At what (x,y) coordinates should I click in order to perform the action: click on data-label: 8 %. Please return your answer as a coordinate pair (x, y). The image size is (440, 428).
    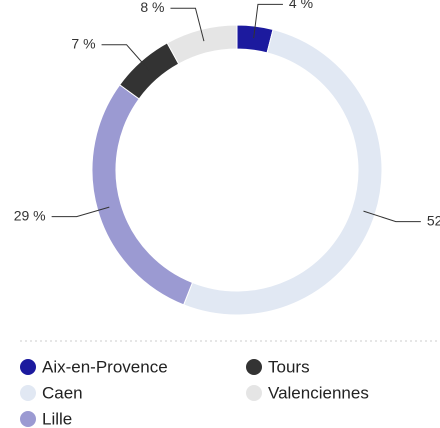
    Looking at the image, I should click on (152, 7).